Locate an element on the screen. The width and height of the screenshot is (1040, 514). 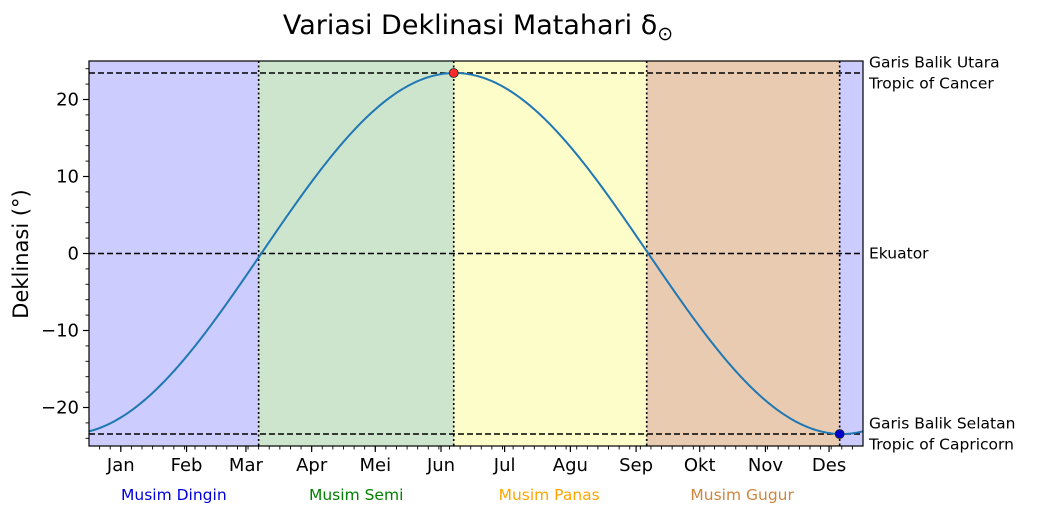
y-tick-label: −10 is located at coordinates (60, 331).